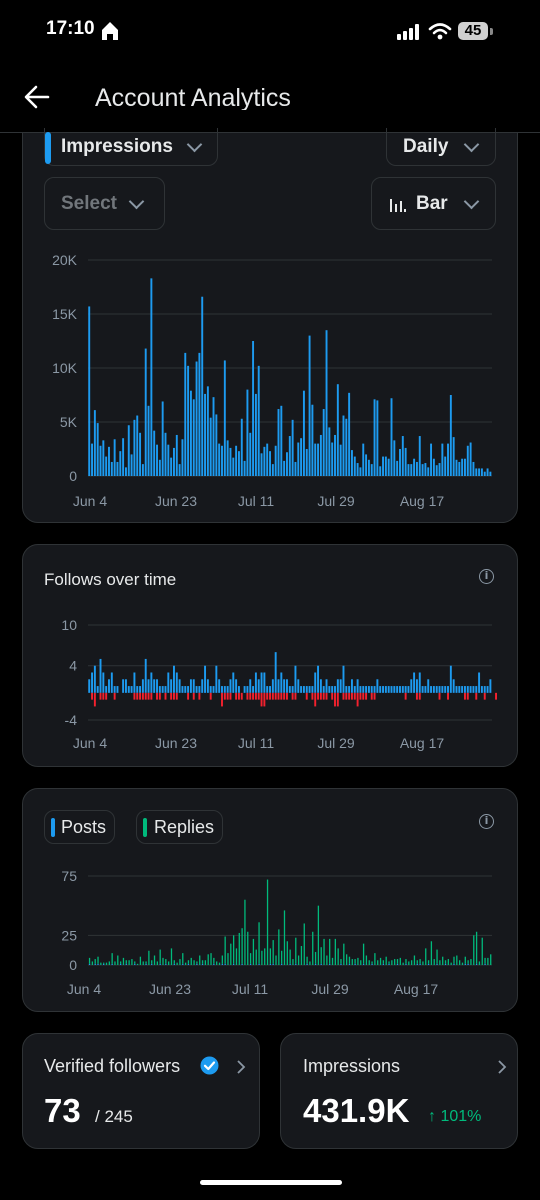  What do you see at coordinates (422, 501) in the screenshot?
I see `x-tick-label: Aug 17` at bounding box center [422, 501].